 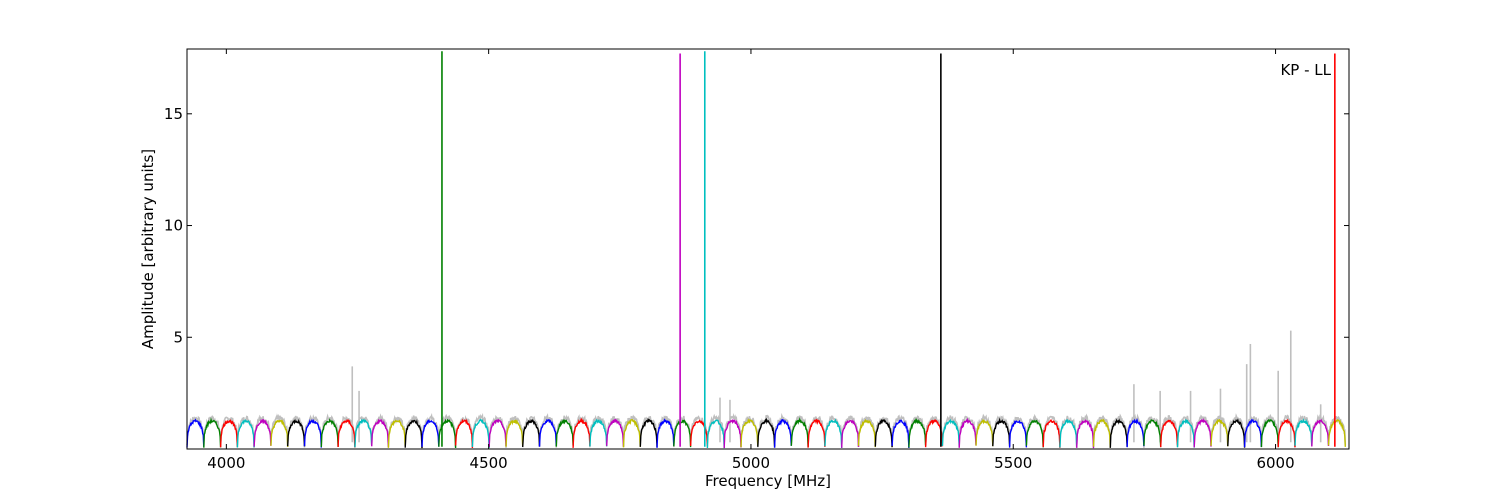 What do you see at coordinates (178, 337) in the screenshot?
I see `y-tick-label: 5` at bounding box center [178, 337].